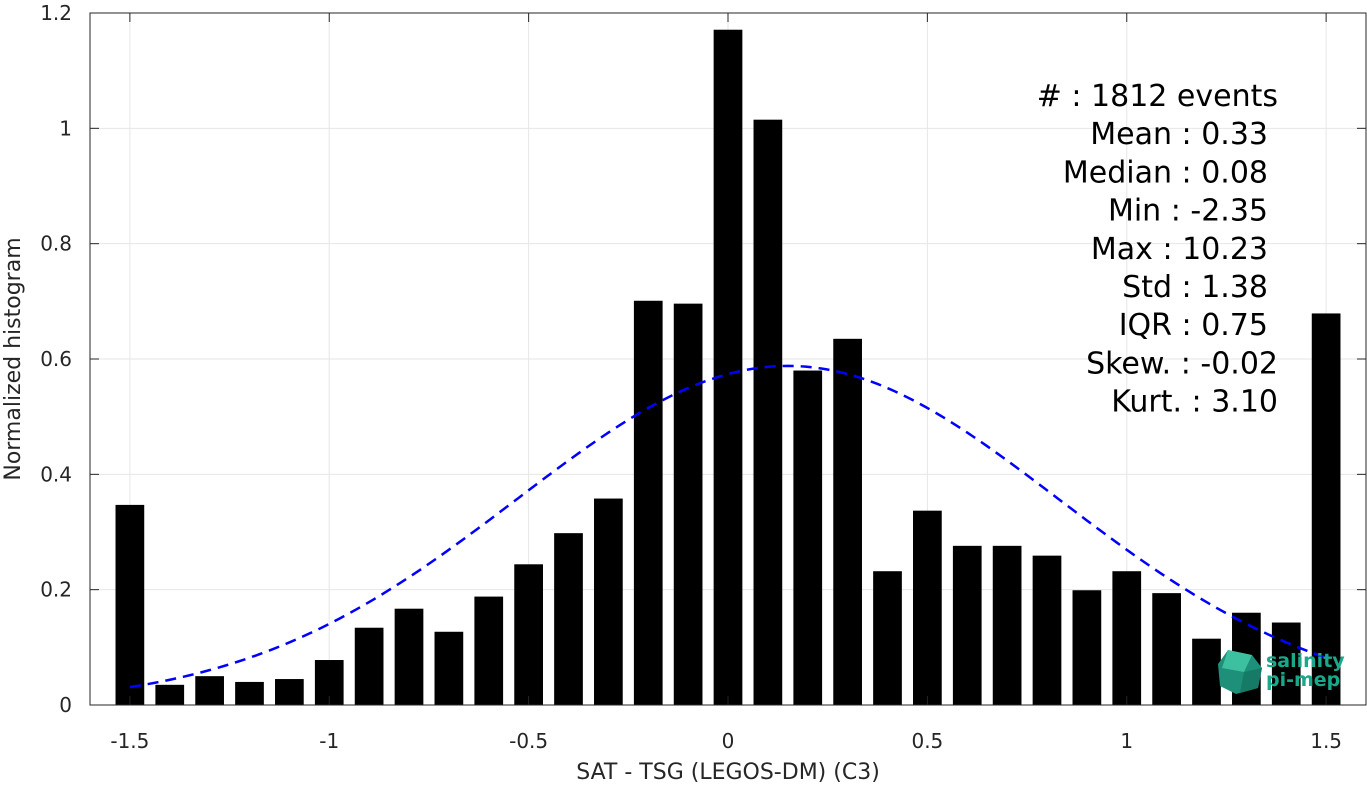 This screenshot has height=785, width=1367. I want to click on salinity-pi-mep-logo: salinity pi-mep, so click(1281, 672).